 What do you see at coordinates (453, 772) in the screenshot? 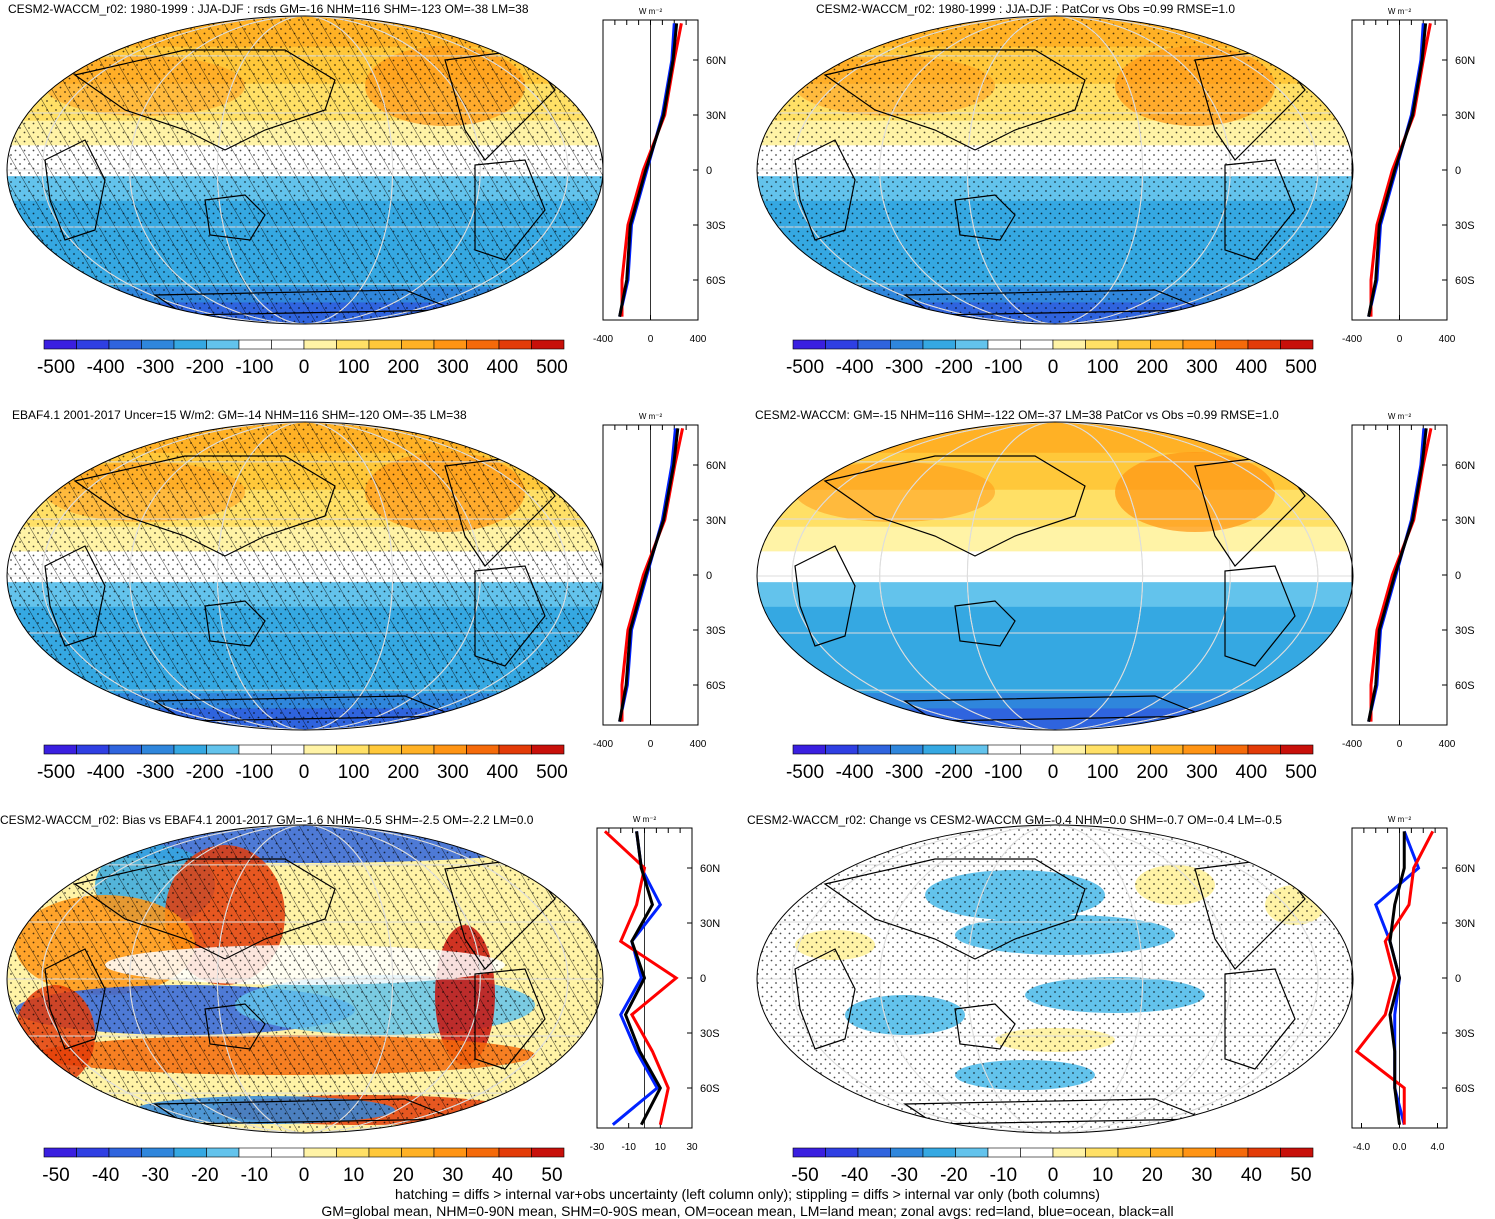
I see `colorbar-label: 300` at bounding box center [453, 772].